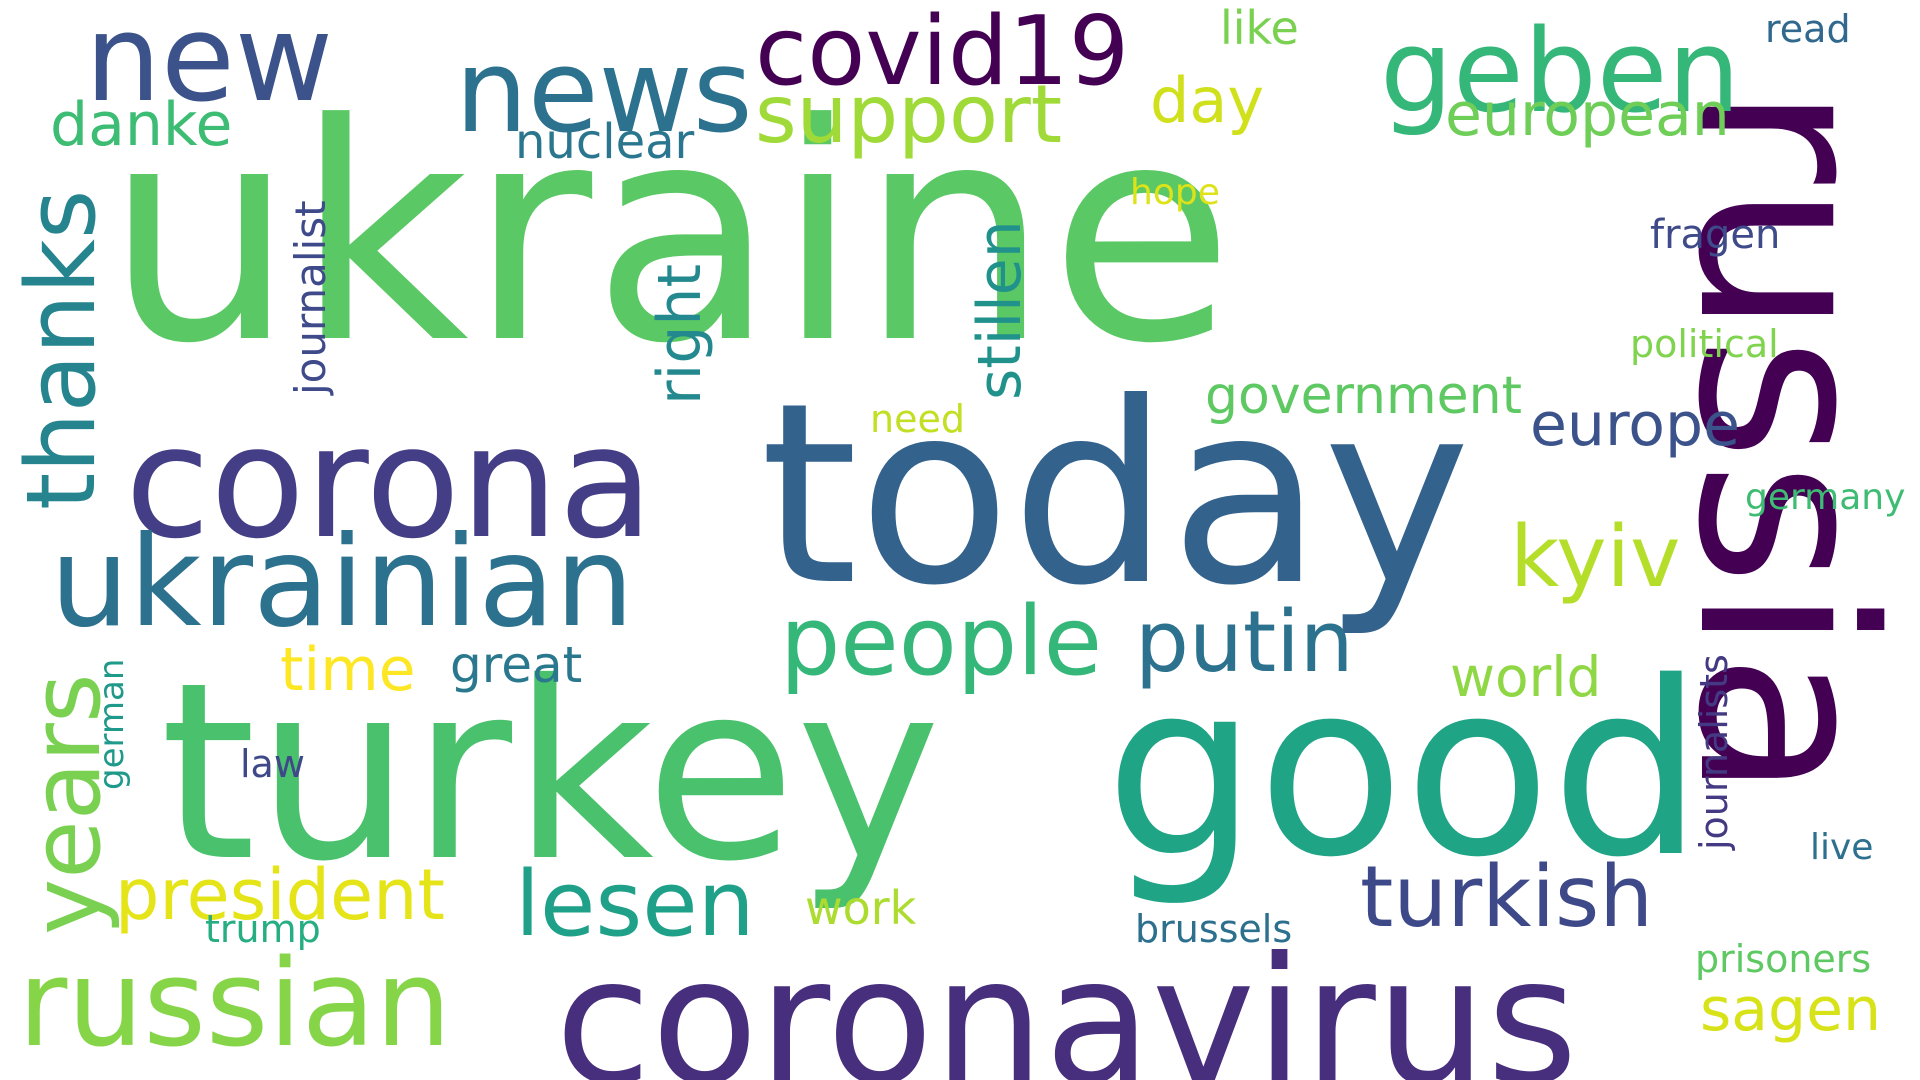 The width and height of the screenshot is (1920, 1080). What do you see at coordinates (604, 92) in the screenshot?
I see `word-news: news` at bounding box center [604, 92].